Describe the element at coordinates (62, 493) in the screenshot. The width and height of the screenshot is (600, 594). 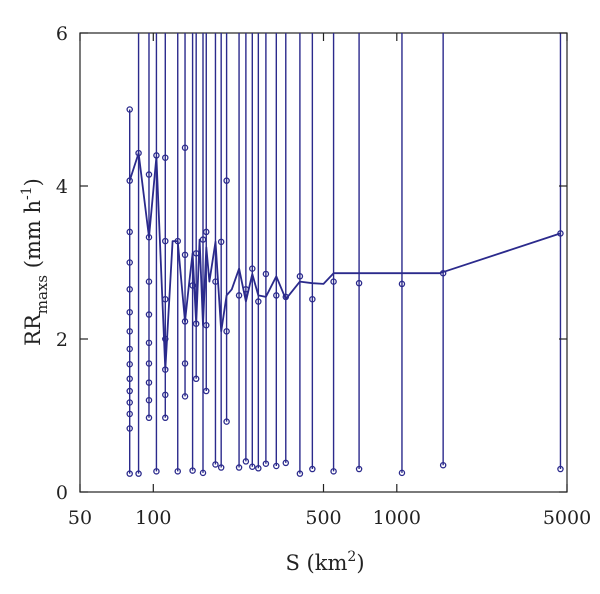
I see `y-tick-label-0: 0` at that location.